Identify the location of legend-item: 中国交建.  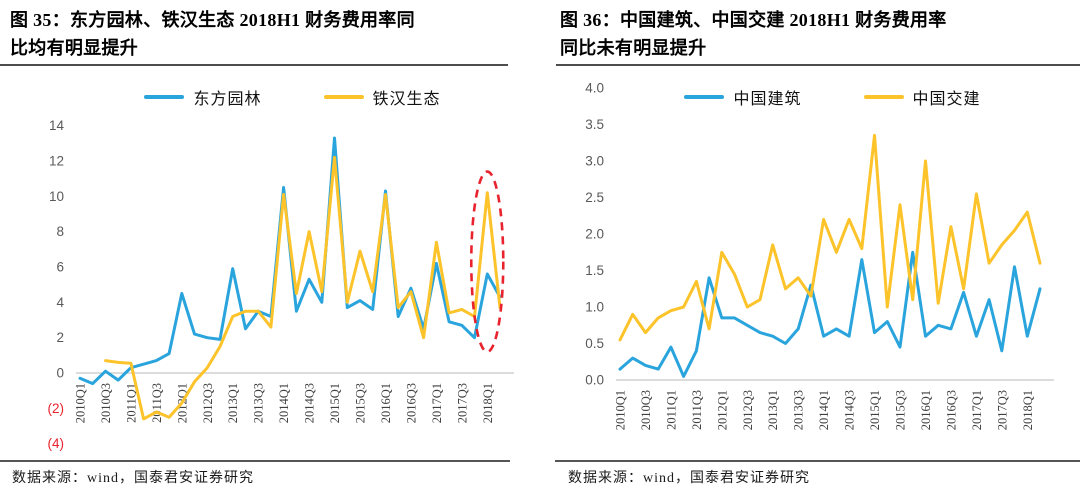
(922, 97).